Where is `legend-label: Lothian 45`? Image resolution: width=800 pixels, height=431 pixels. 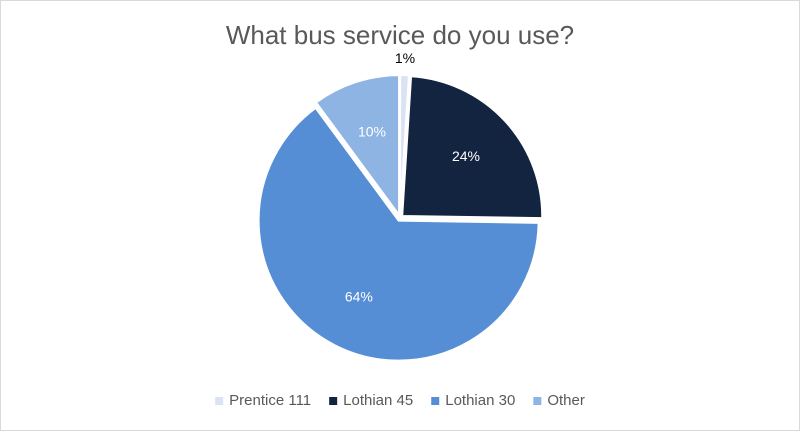
legend-label: Lothian 45 is located at coordinates (378, 400).